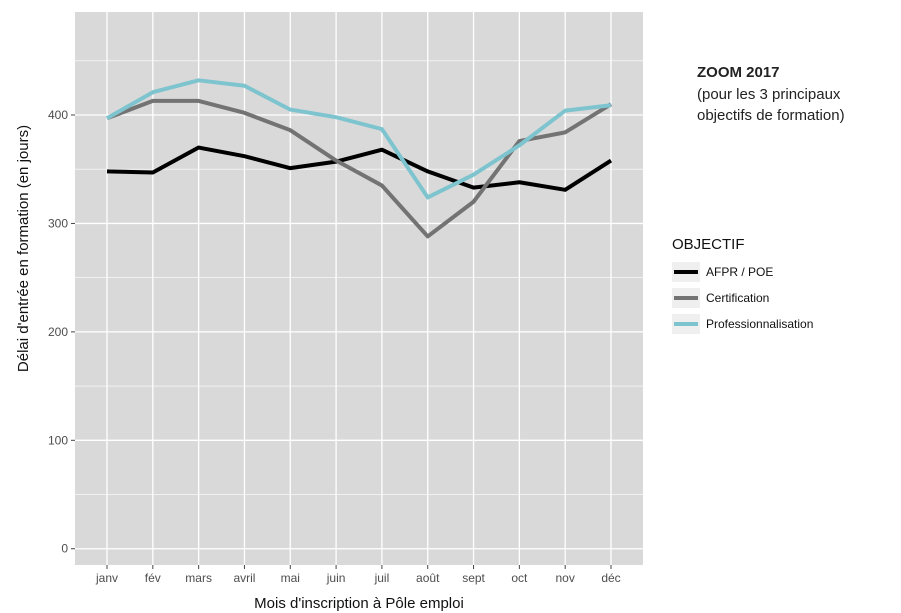 The image size is (901, 613). What do you see at coordinates (58, 223) in the screenshot?
I see `y-tick-label: 300` at bounding box center [58, 223].